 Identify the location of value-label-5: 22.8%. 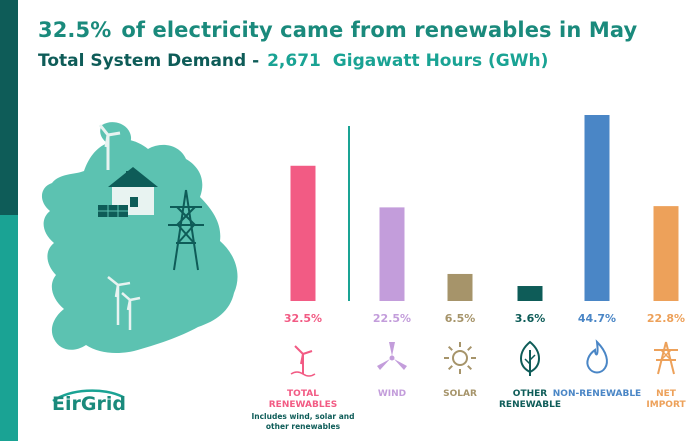
(666, 318).